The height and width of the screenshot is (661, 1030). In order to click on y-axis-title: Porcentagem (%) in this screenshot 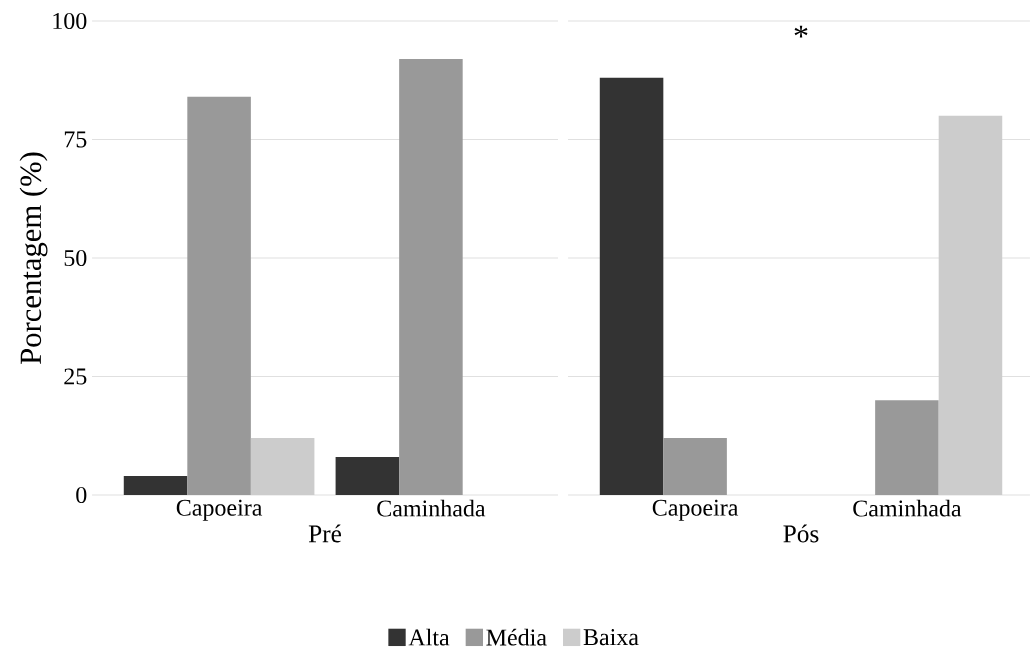, I will do `click(33, 258)`.